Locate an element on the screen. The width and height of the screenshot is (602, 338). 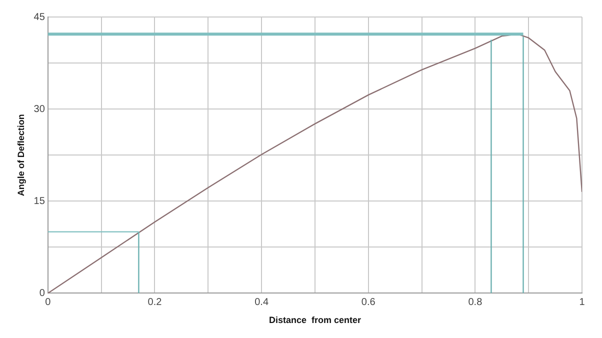
x-tick-label: 0.4 is located at coordinates (261, 302).